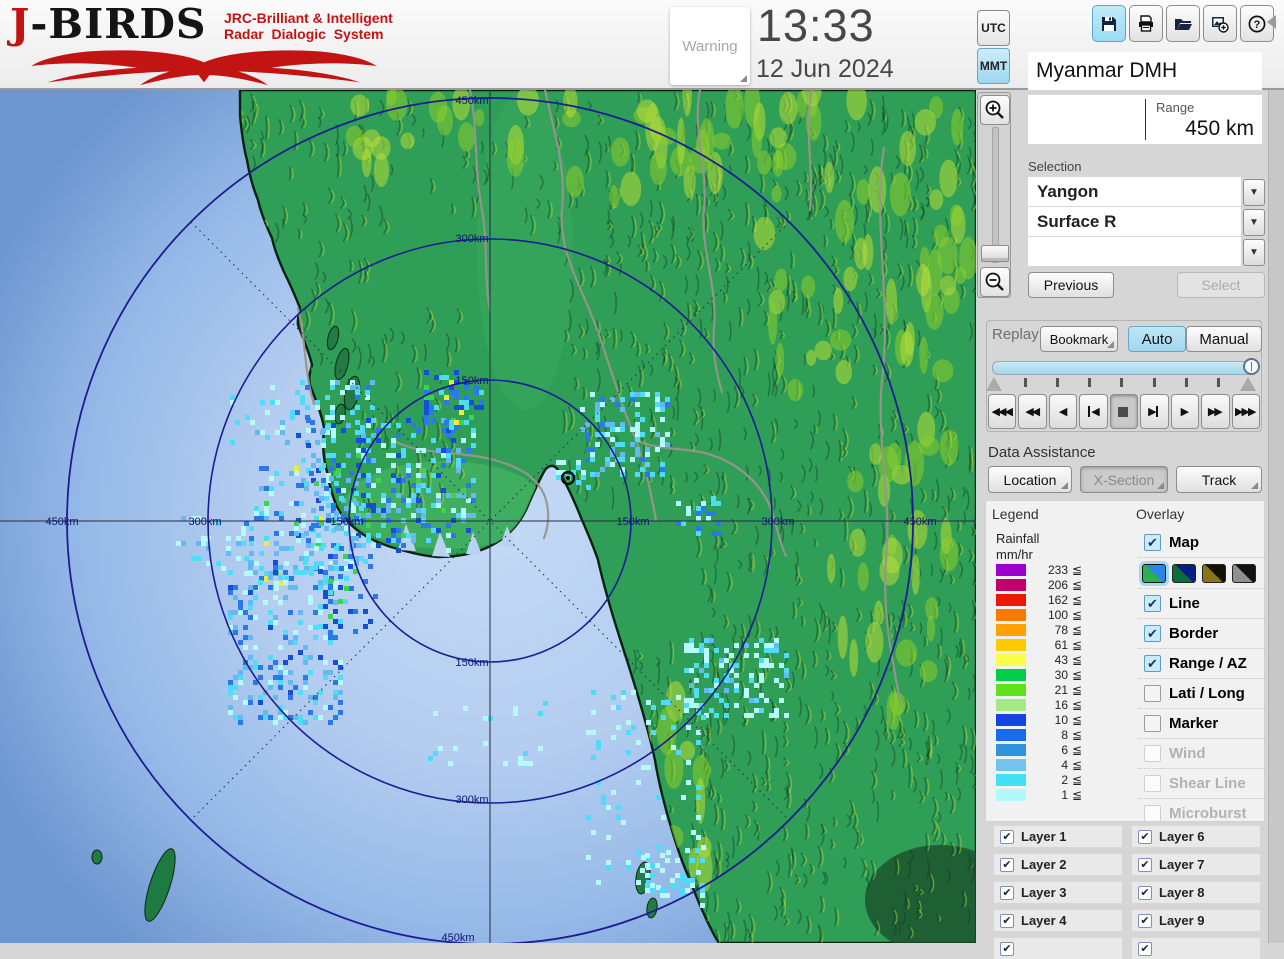 The width and height of the screenshot is (1284, 959). Describe the element at coordinates (1058, 689) in the screenshot. I see `legend-entry: 21 ≦` at that location.